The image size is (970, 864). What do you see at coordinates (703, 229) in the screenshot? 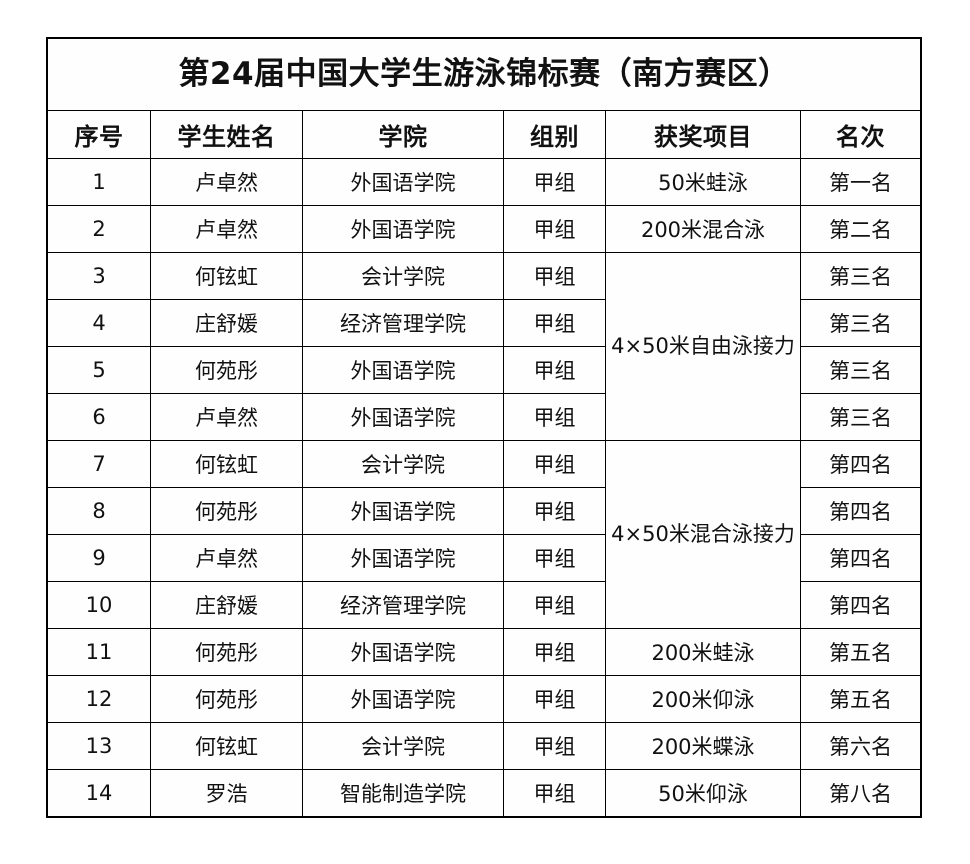
I see `cell-event: 200米混合泳` at bounding box center [703, 229].